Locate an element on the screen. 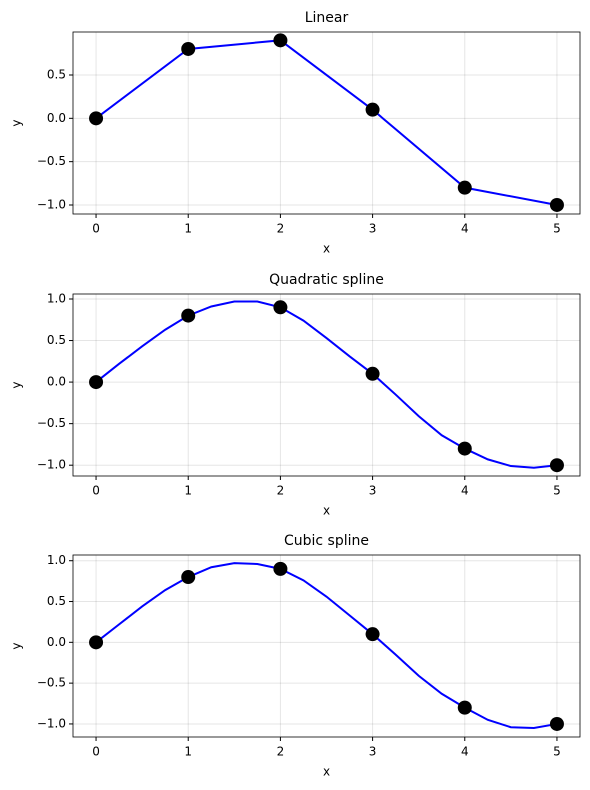  chart-title: Cubic spline is located at coordinates (326, 541).